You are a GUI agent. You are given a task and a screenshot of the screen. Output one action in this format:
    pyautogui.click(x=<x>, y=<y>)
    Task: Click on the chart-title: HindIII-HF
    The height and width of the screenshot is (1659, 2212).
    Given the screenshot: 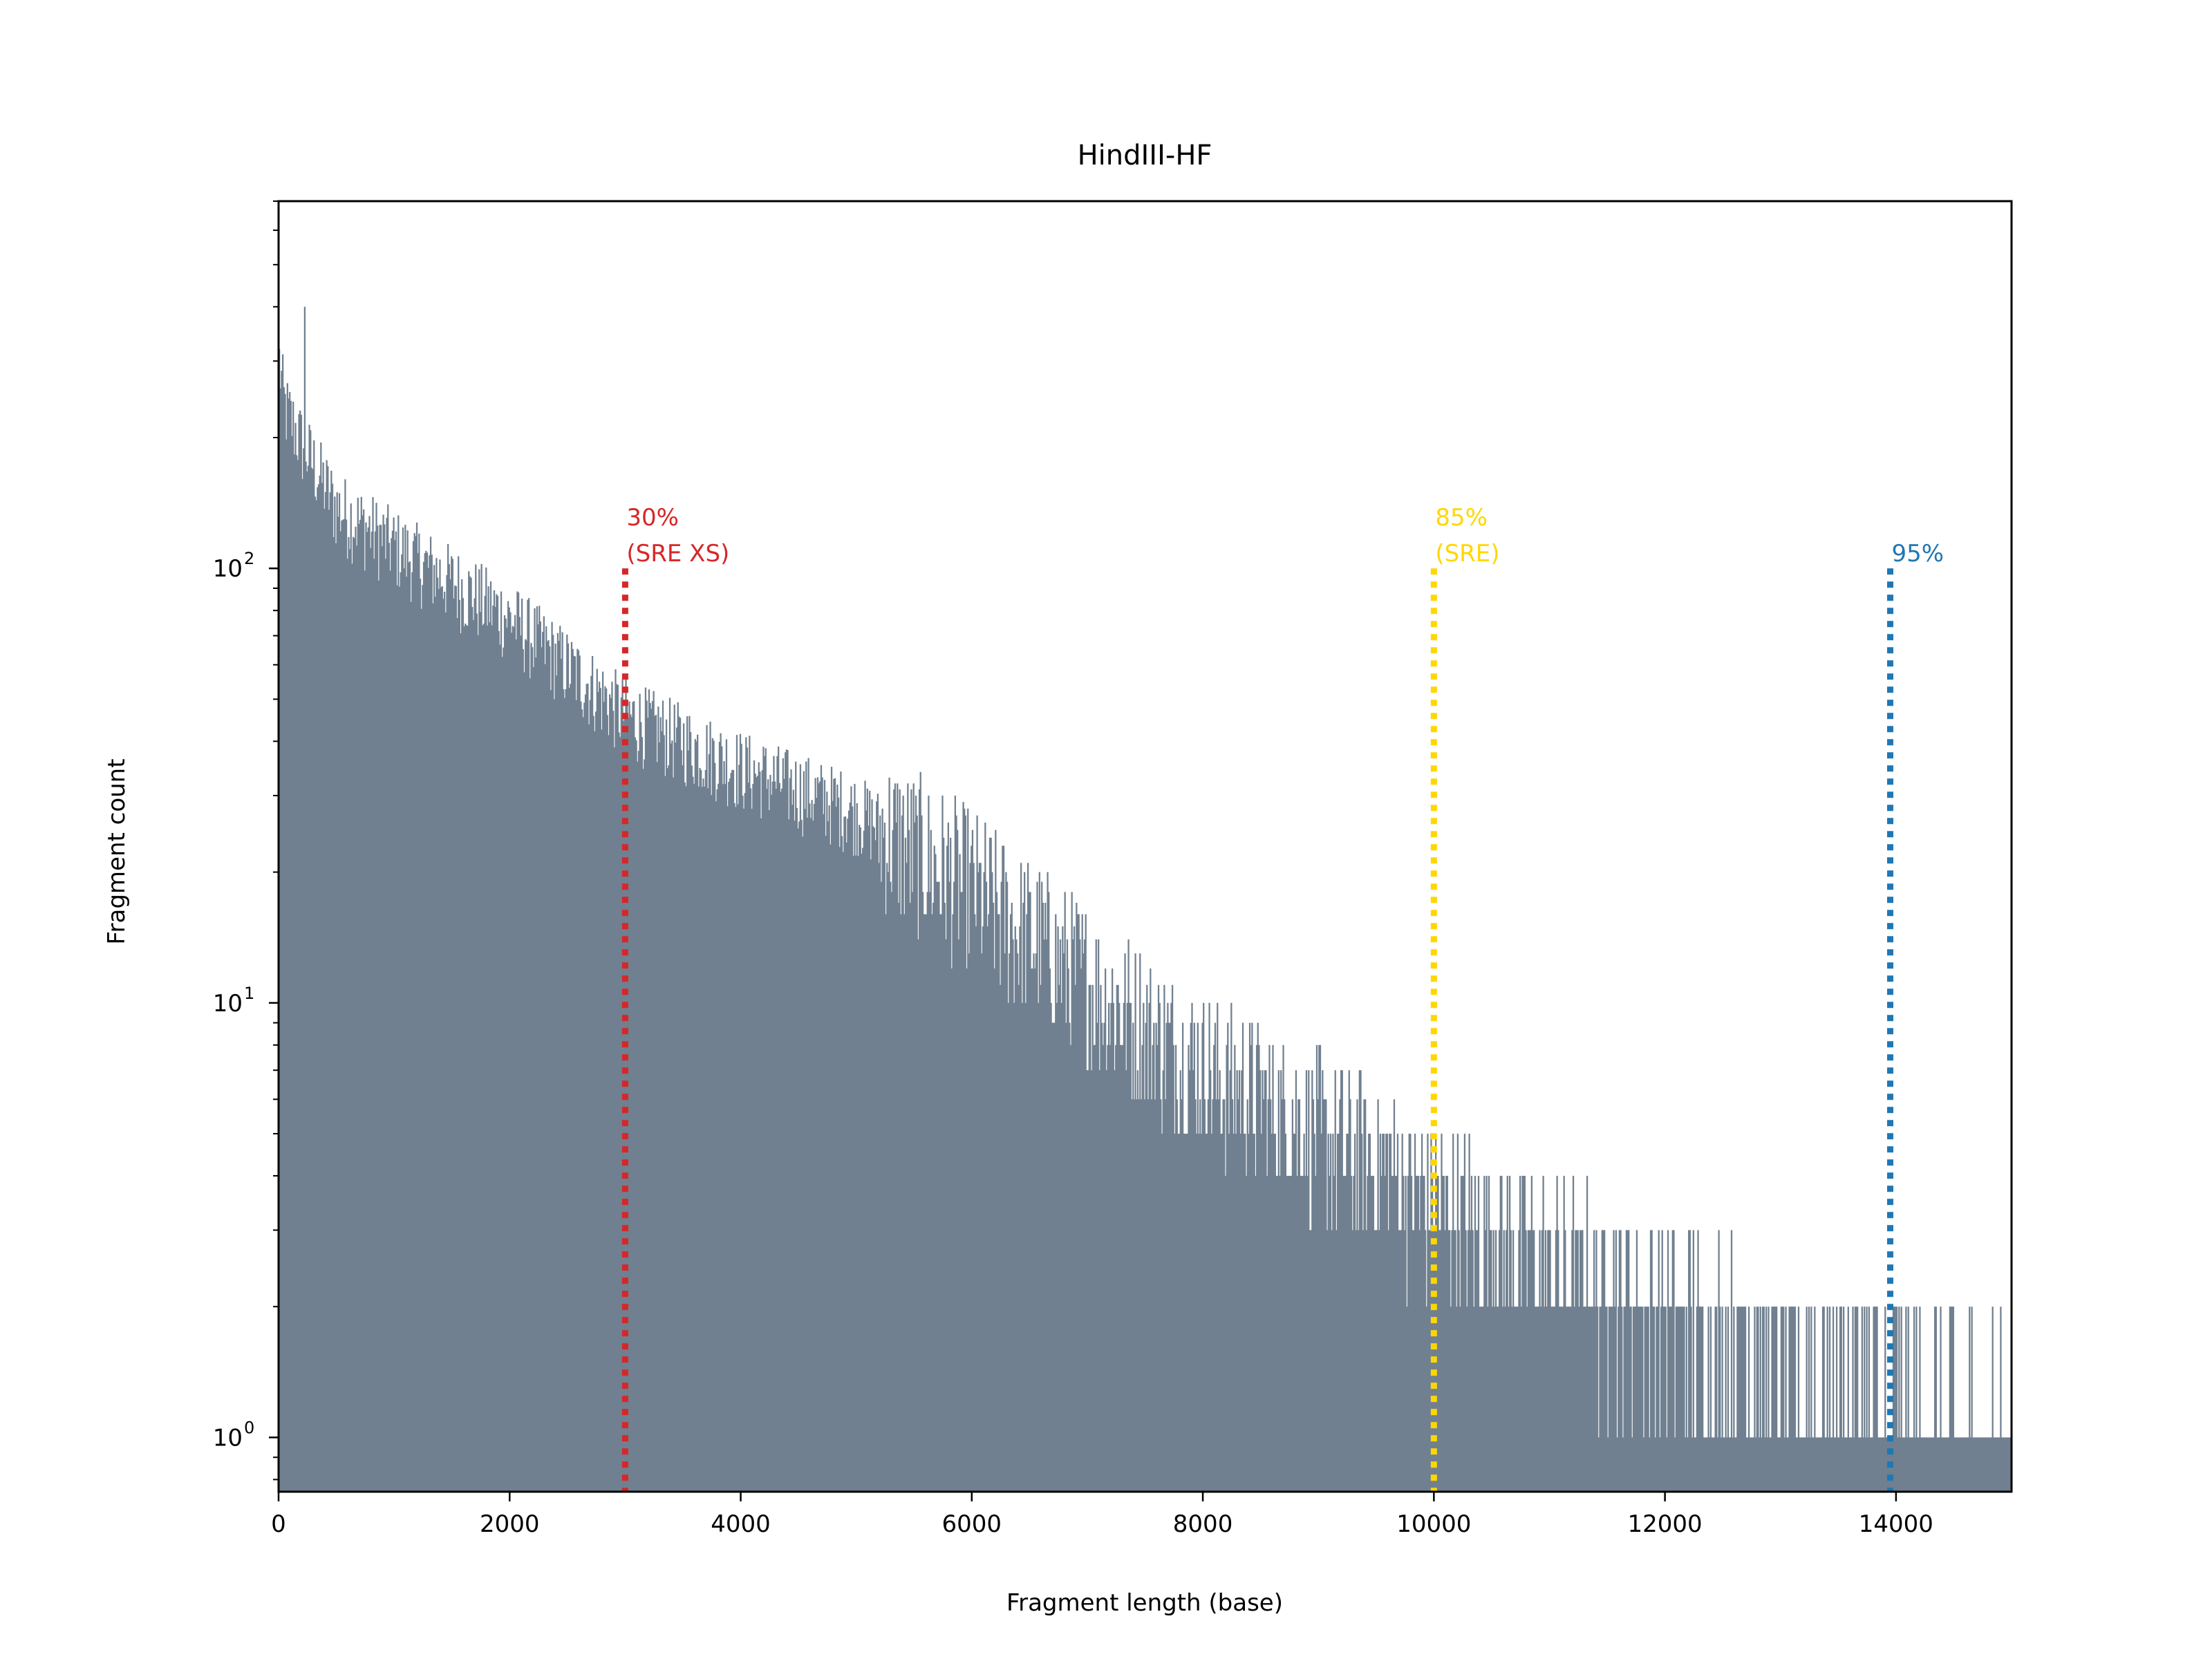 What is the action you would take?
    pyautogui.click(x=1145, y=155)
    